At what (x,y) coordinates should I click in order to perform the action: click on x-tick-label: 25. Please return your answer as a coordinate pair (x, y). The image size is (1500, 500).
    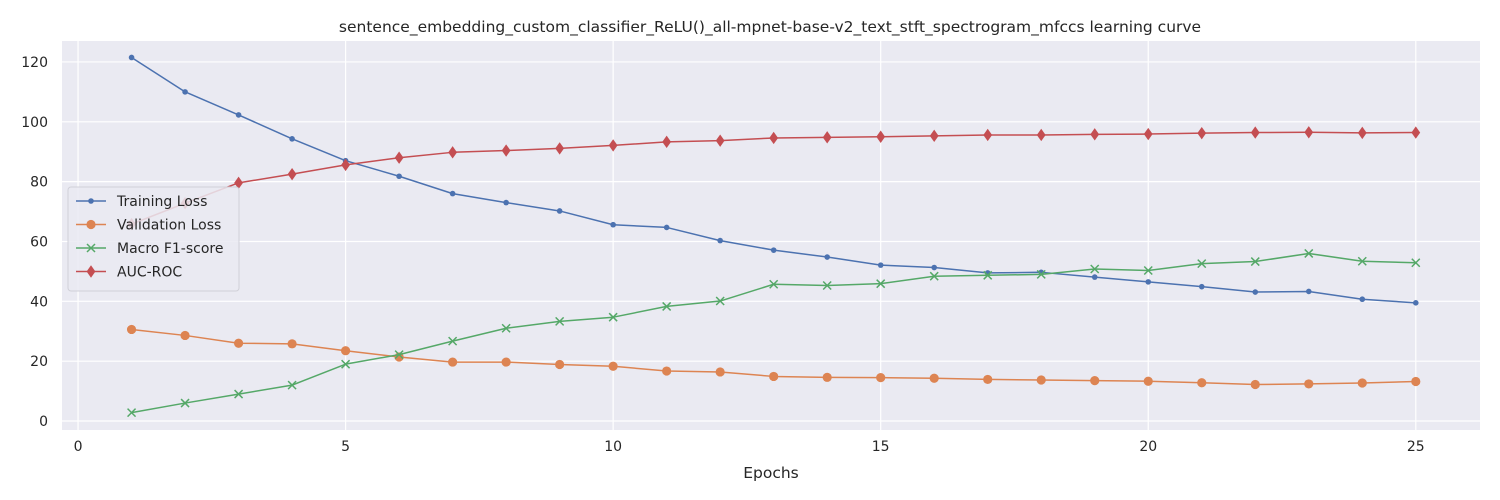
    Looking at the image, I should click on (1416, 447).